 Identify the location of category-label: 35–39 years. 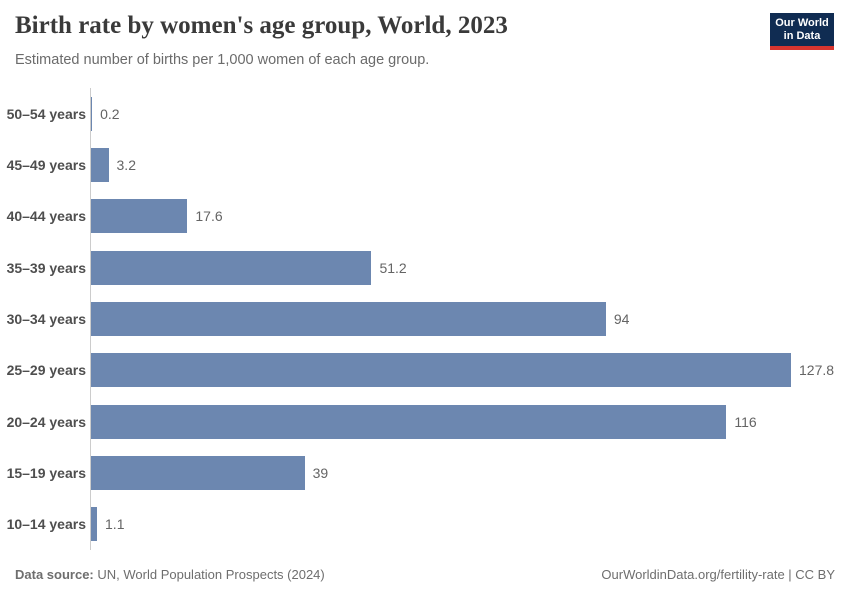
(46, 267).